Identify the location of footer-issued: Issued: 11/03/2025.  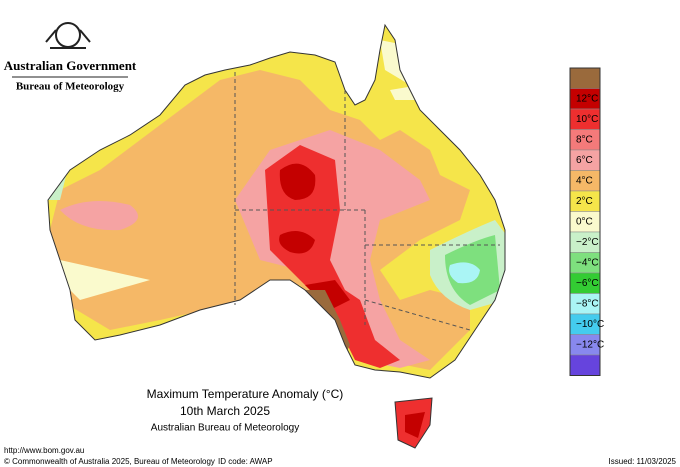
(643, 461).